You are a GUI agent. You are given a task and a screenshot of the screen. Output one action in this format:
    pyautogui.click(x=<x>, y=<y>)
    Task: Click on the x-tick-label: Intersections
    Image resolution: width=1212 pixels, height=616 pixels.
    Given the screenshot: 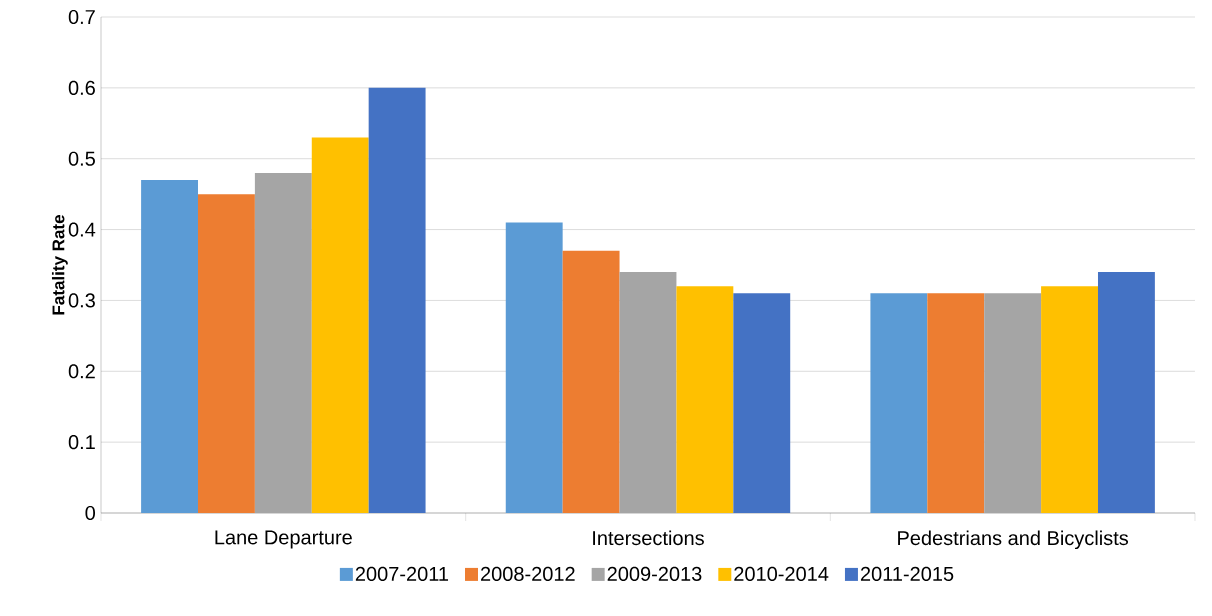 What is the action you would take?
    pyautogui.click(x=648, y=538)
    